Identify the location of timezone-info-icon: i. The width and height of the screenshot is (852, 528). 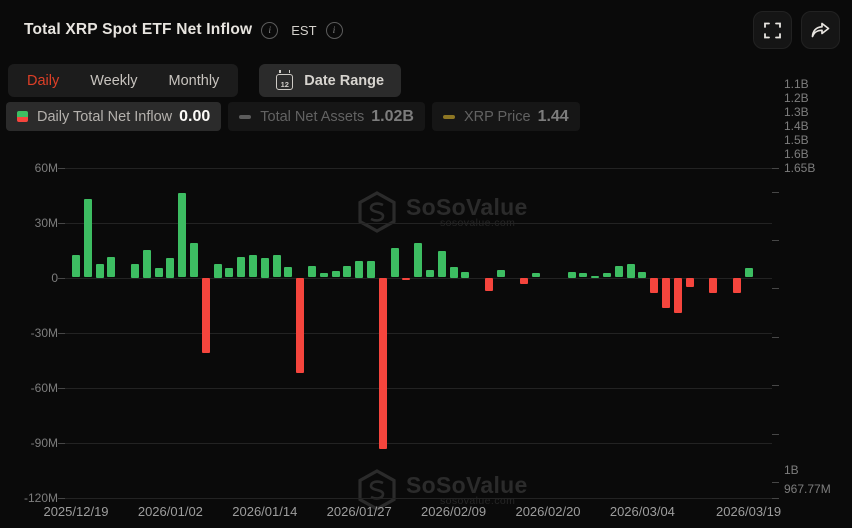
(334, 30).